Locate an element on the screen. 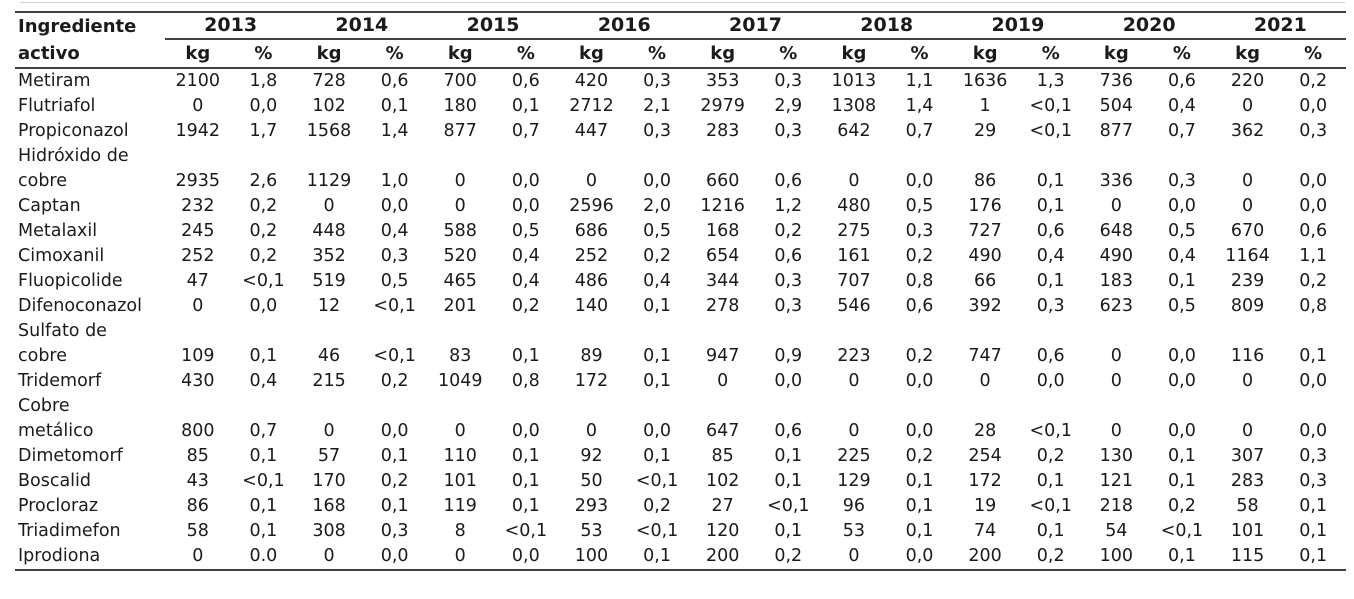  cell-2021-kg: 58 is located at coordinates (1247, 506).